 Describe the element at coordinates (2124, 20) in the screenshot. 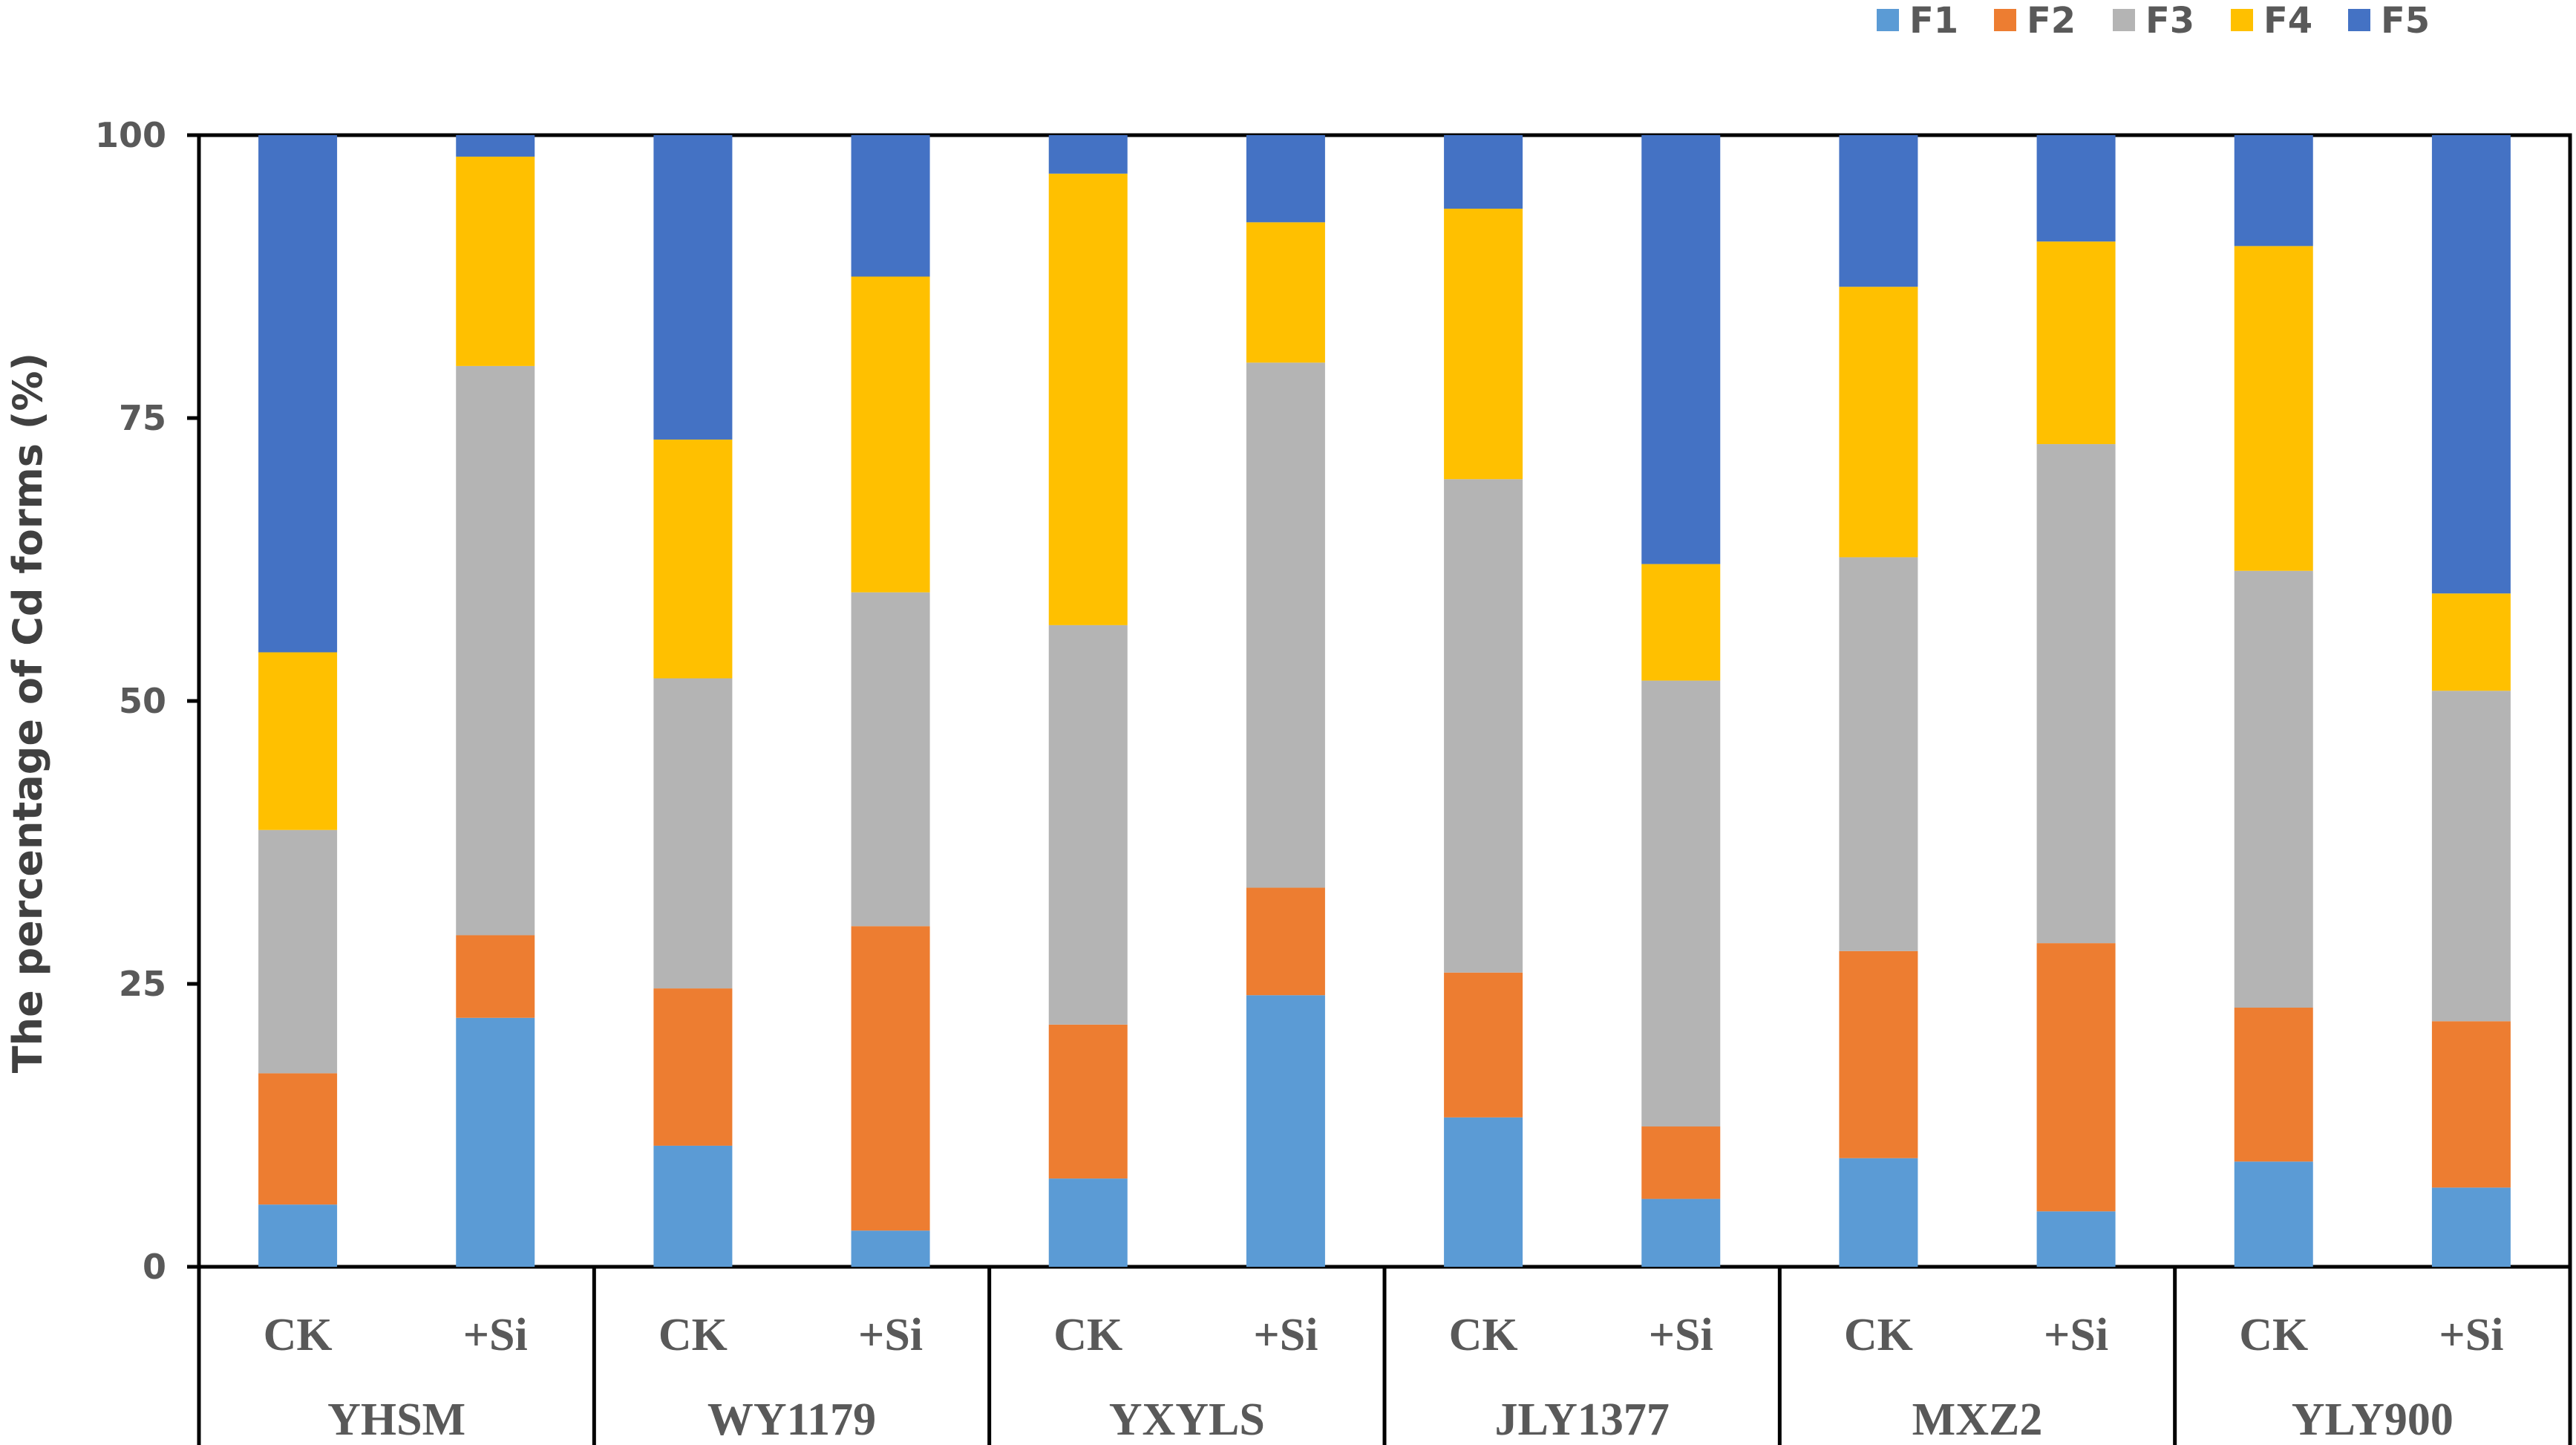

I see `legend-swatch-f3` at that location.